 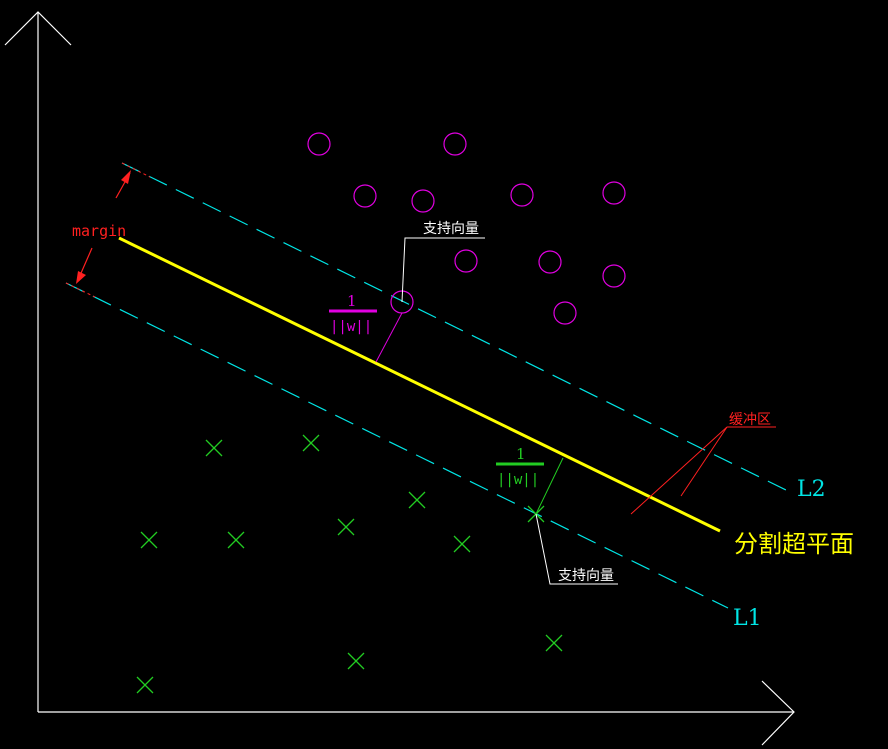 What do you see at coordinates (549, 486) in the screenshot?
I see `distance-leader-bottom` at bounding box center [549, 486].